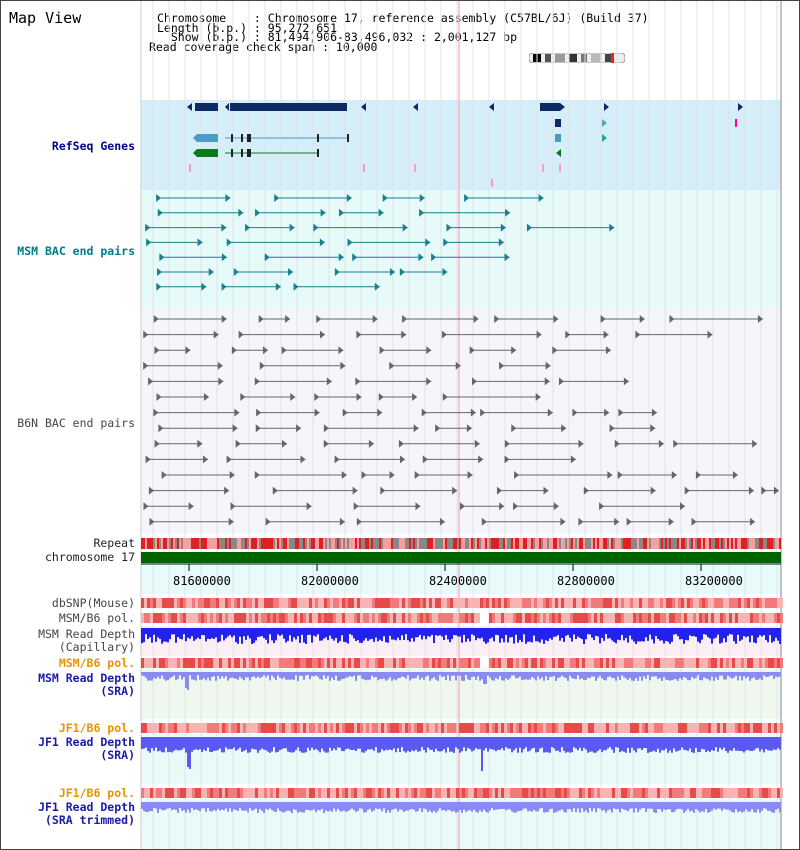  What do you see at coordinates (96, 663) in the screenshot?
I see `msm-b6-pol-sra-label: MSM/B6 pol.` at bounding box center [96, 663].